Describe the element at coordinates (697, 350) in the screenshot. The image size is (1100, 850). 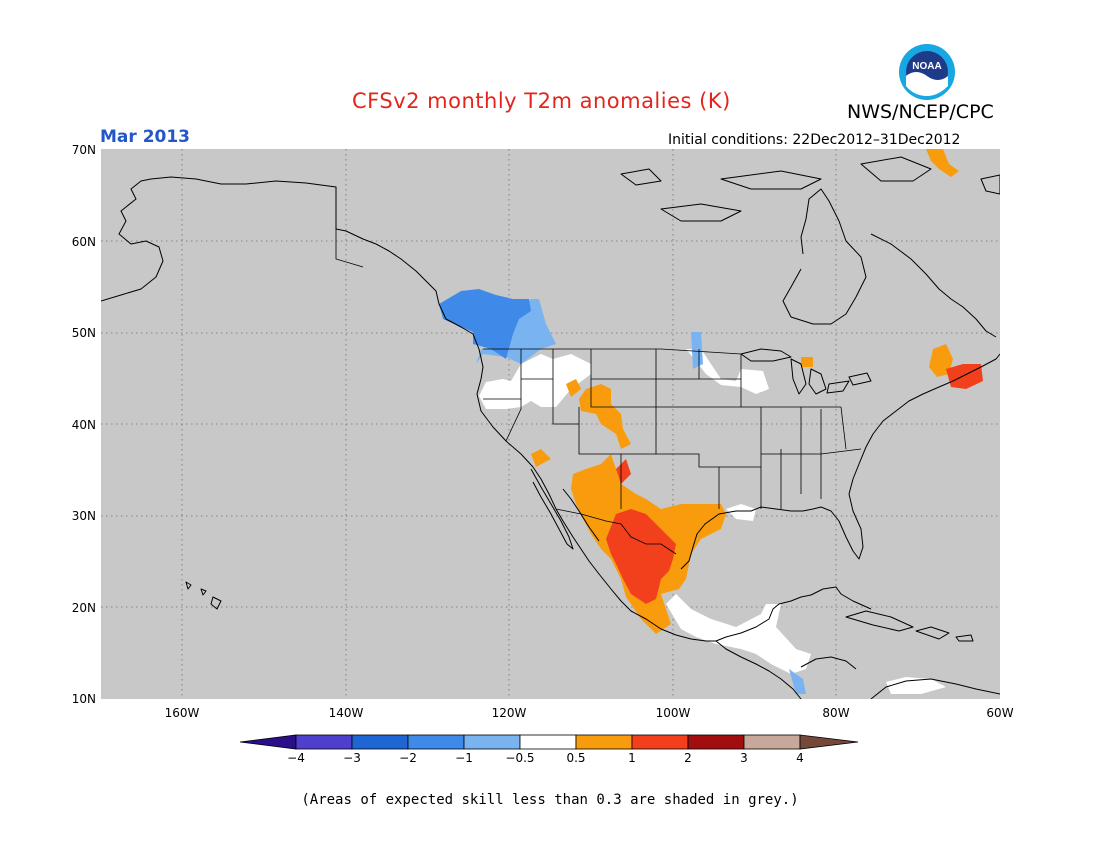
I see `anomaly-region-minnesota-cool` at that location.